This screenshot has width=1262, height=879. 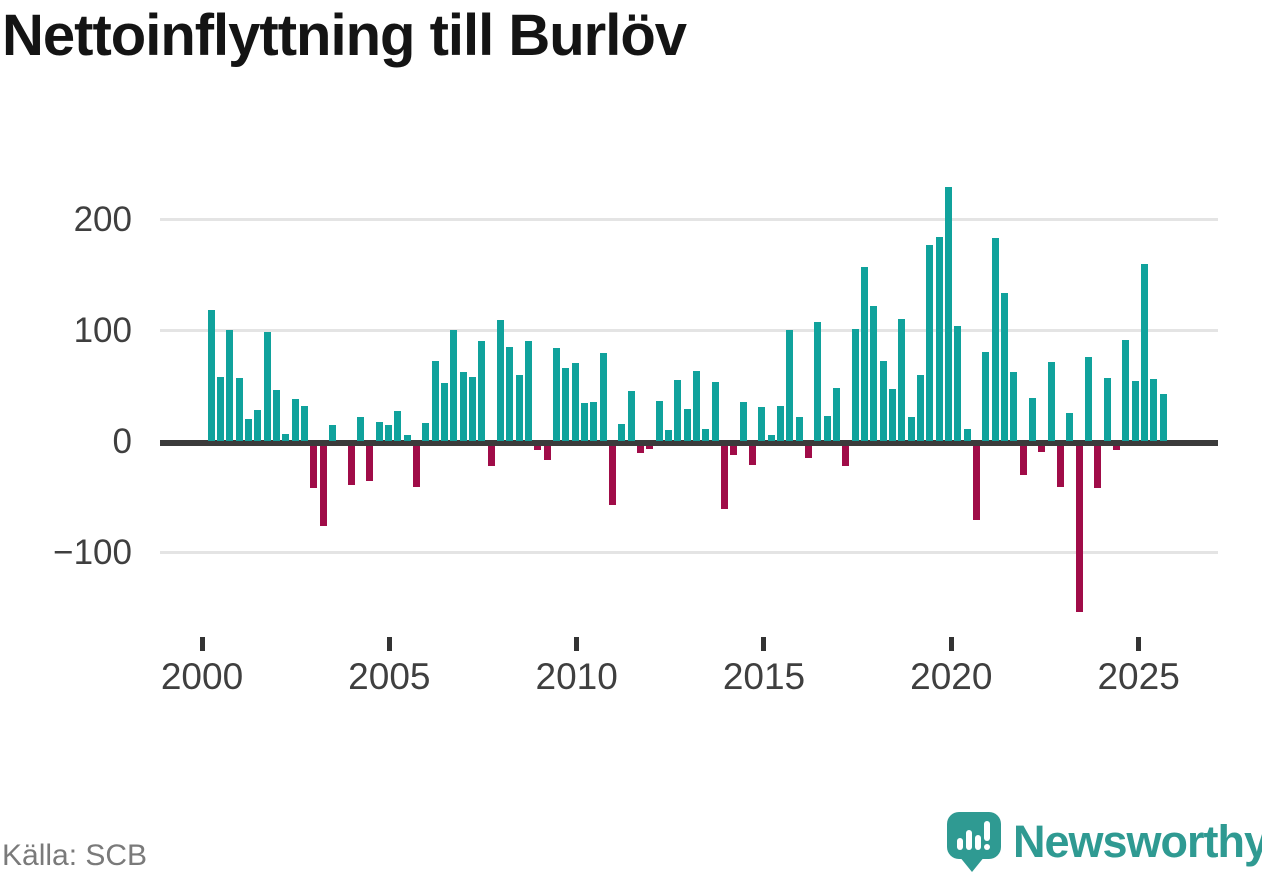 What do you see at coordinates (951, 644) in the screenshot?
I see `x-axis-tick-2020` at bounding box center [951, 644].